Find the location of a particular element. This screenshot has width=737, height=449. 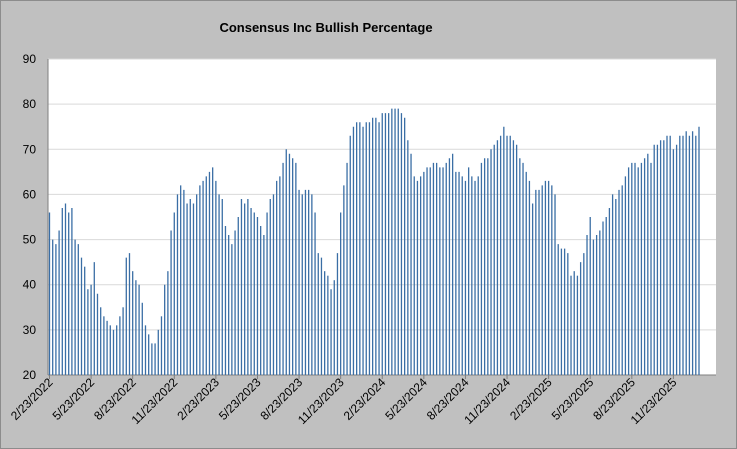

x-tick-label: 2/23/2024 is located at coordinates (365, 399).